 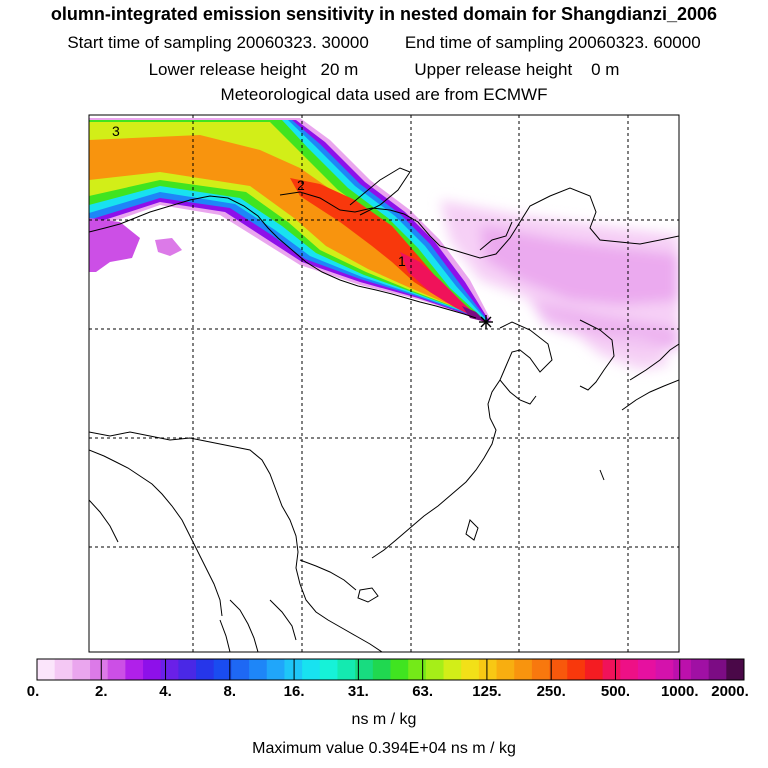 I want to click on contour-label-1: 1, so click(x=402, y=261).